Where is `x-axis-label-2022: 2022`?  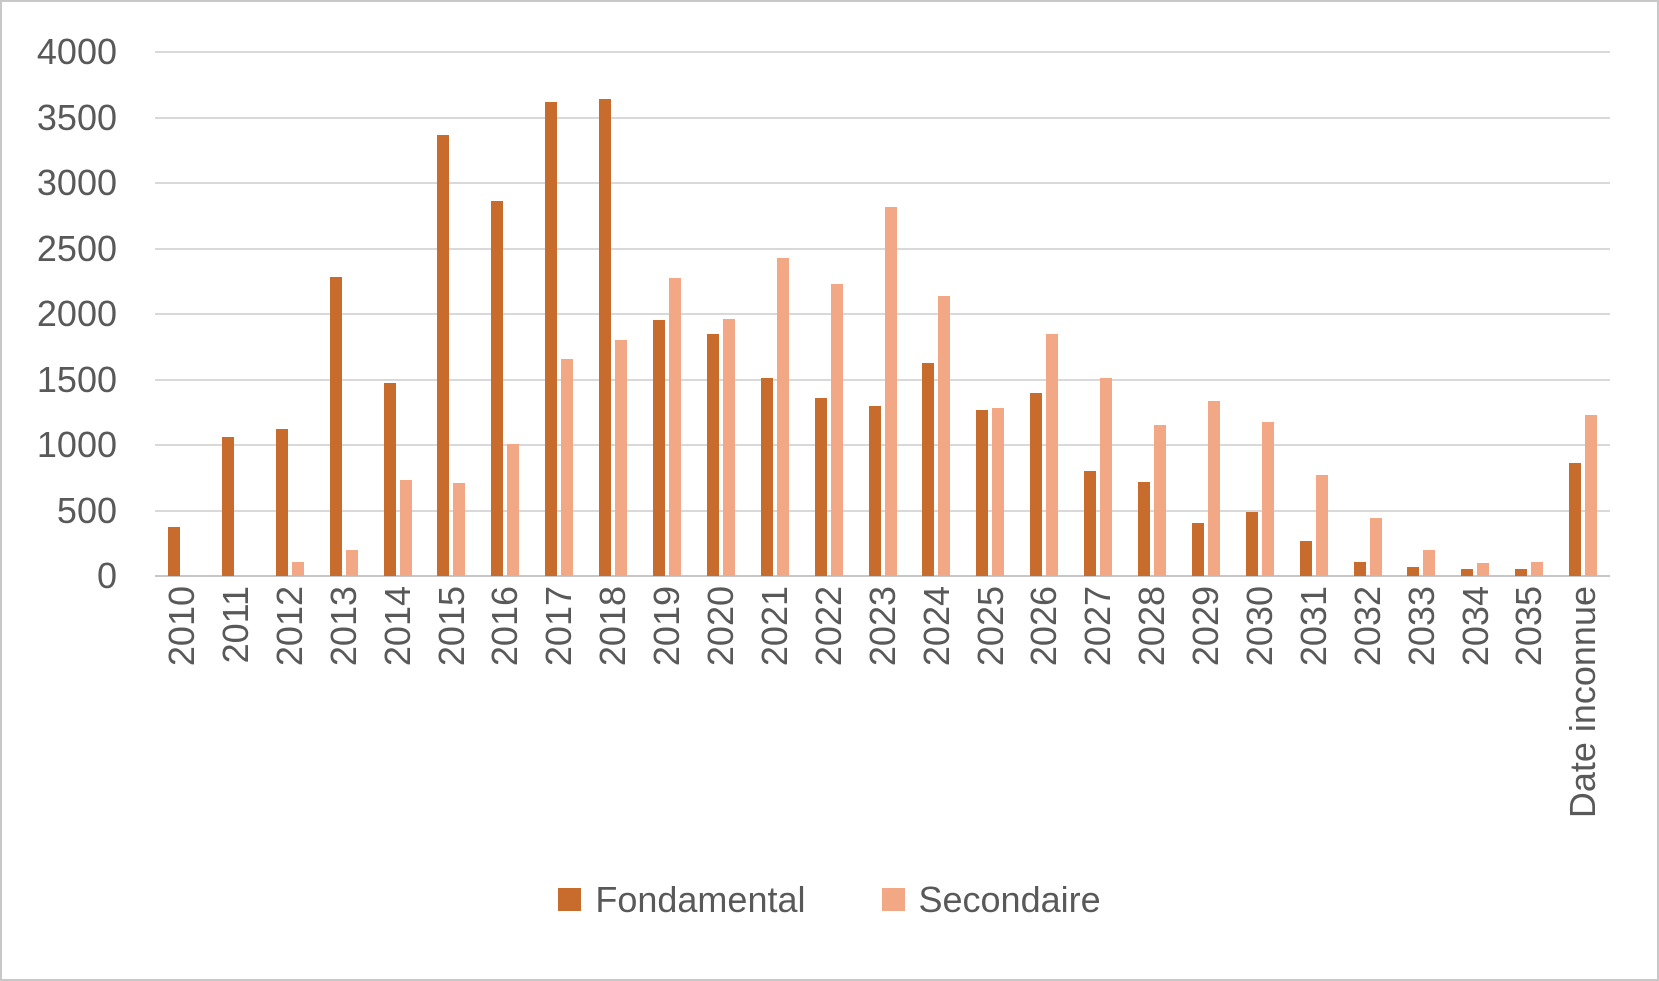
x-axis-label-2022: 2022 is located at coordinates (828, 626).